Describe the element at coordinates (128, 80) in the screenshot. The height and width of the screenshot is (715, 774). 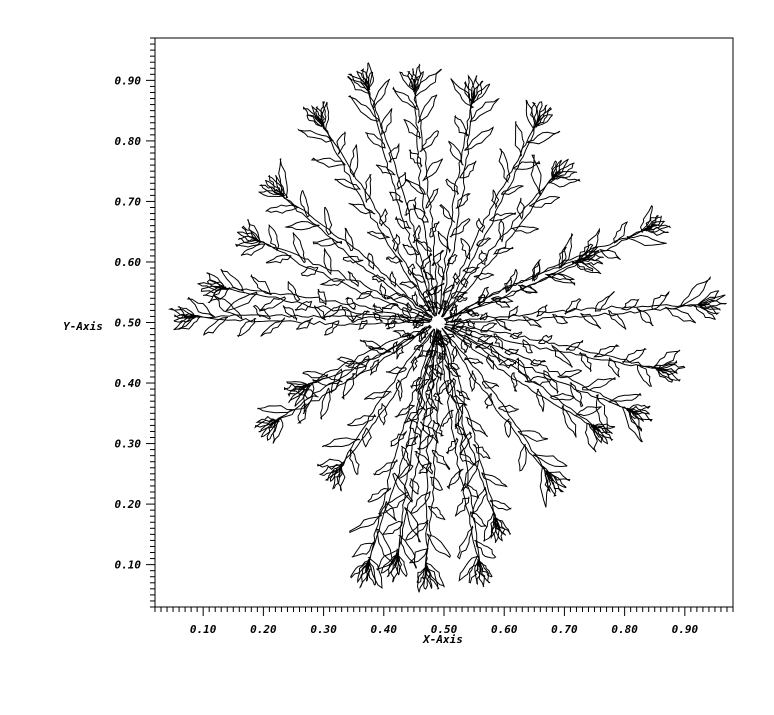
I see `y-tick-label: 0.90` at that location.